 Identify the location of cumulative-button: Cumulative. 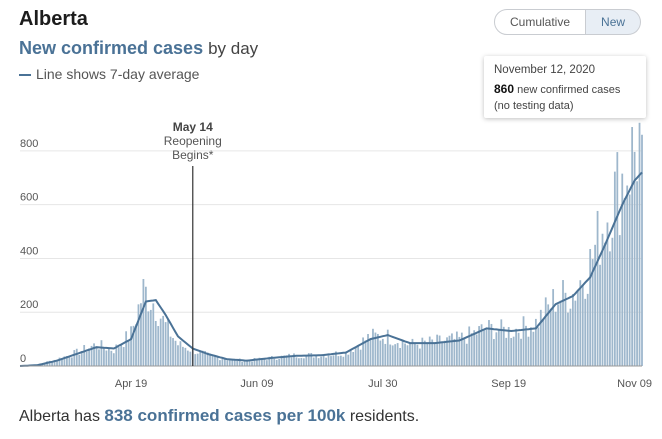
(540, 22).